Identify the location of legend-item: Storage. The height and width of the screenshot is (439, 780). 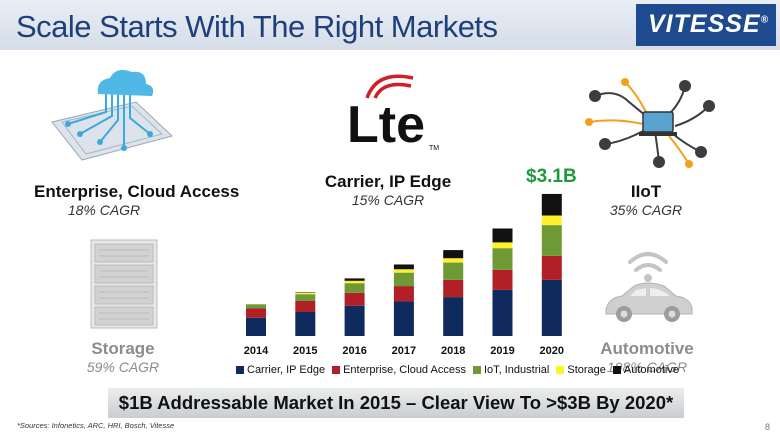
(581, 370).